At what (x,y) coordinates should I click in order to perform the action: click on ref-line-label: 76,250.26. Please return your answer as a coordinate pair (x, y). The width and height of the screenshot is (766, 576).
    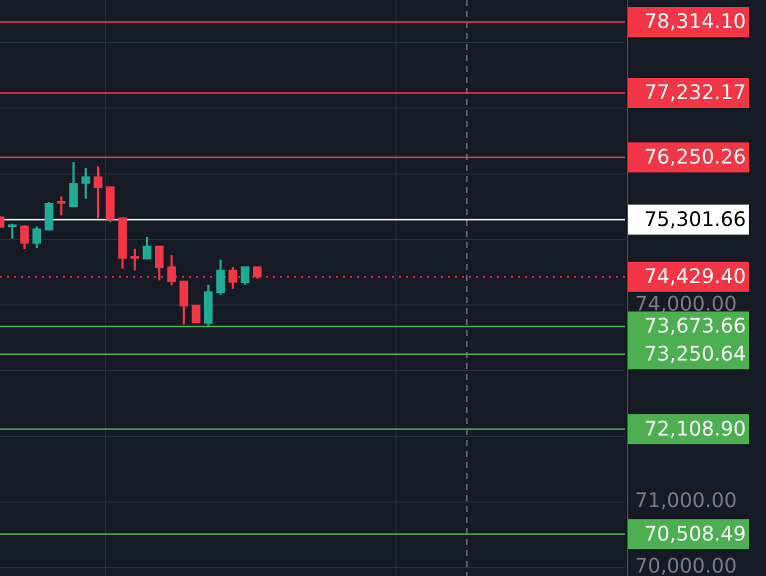
    Looking at the image, I should click on (695, 156).